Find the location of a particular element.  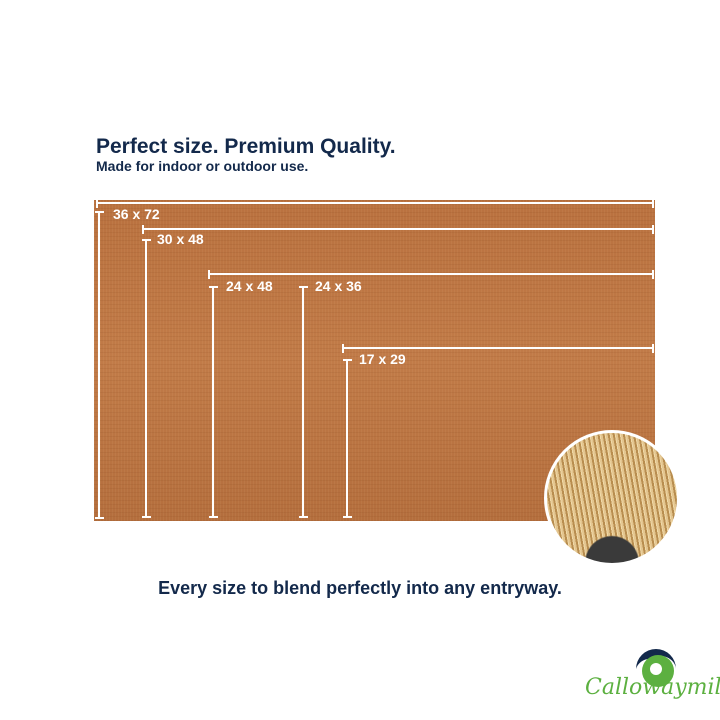

size-label-30x48: 30 x 48 is located at coordinates (180, 239).